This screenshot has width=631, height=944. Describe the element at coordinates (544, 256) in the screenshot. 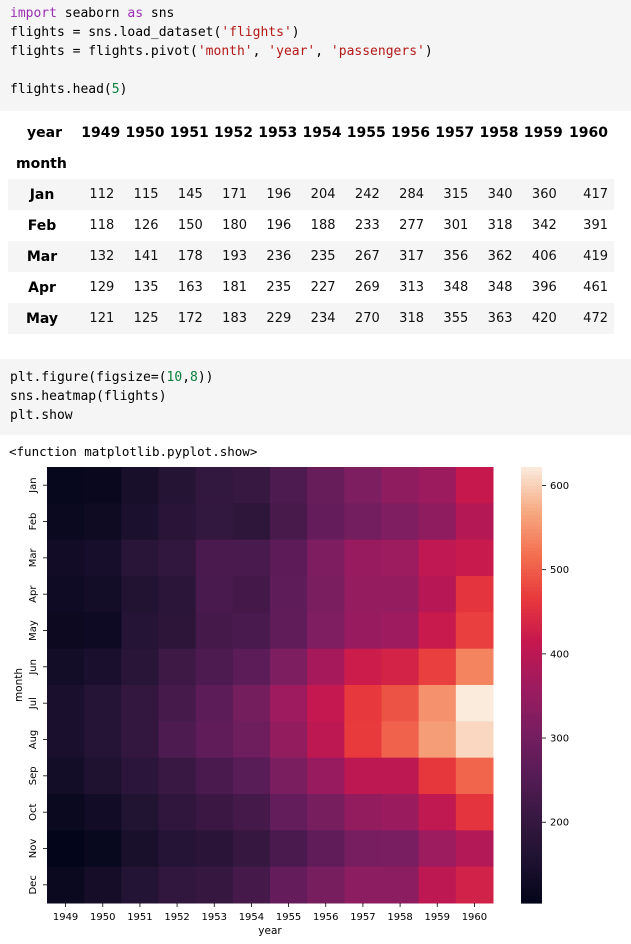

I see `table-cell: 406` at that location.